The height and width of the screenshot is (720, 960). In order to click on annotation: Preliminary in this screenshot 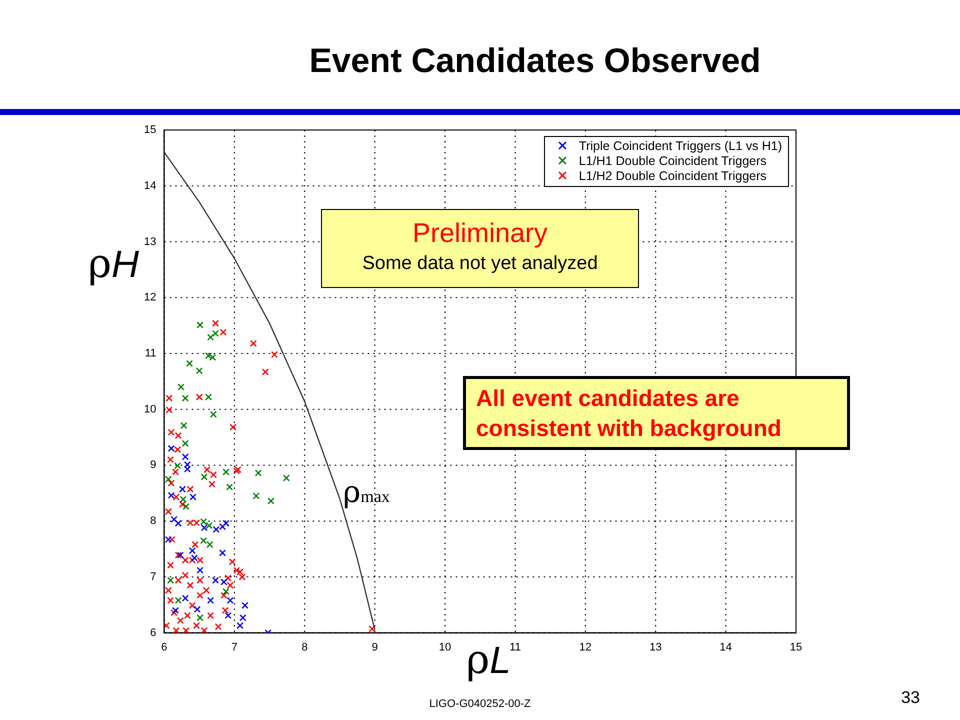, I will do `click(480, 233)`.